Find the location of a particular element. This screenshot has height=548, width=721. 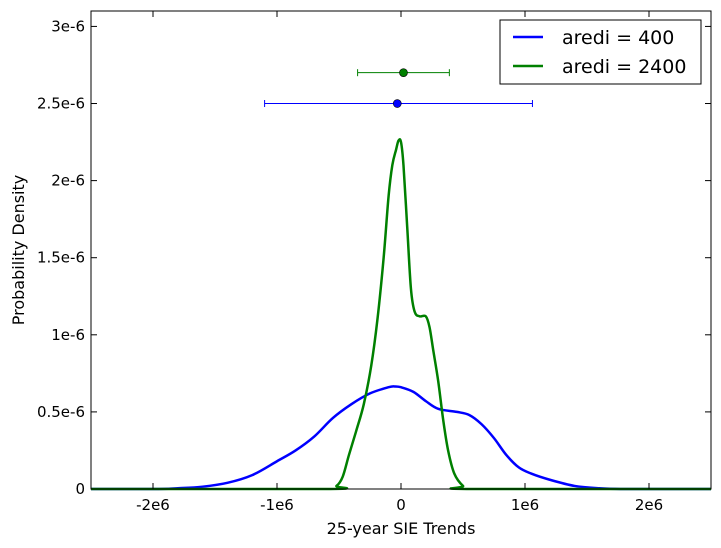

errorbar-layer is located at coordinates (398, 88).